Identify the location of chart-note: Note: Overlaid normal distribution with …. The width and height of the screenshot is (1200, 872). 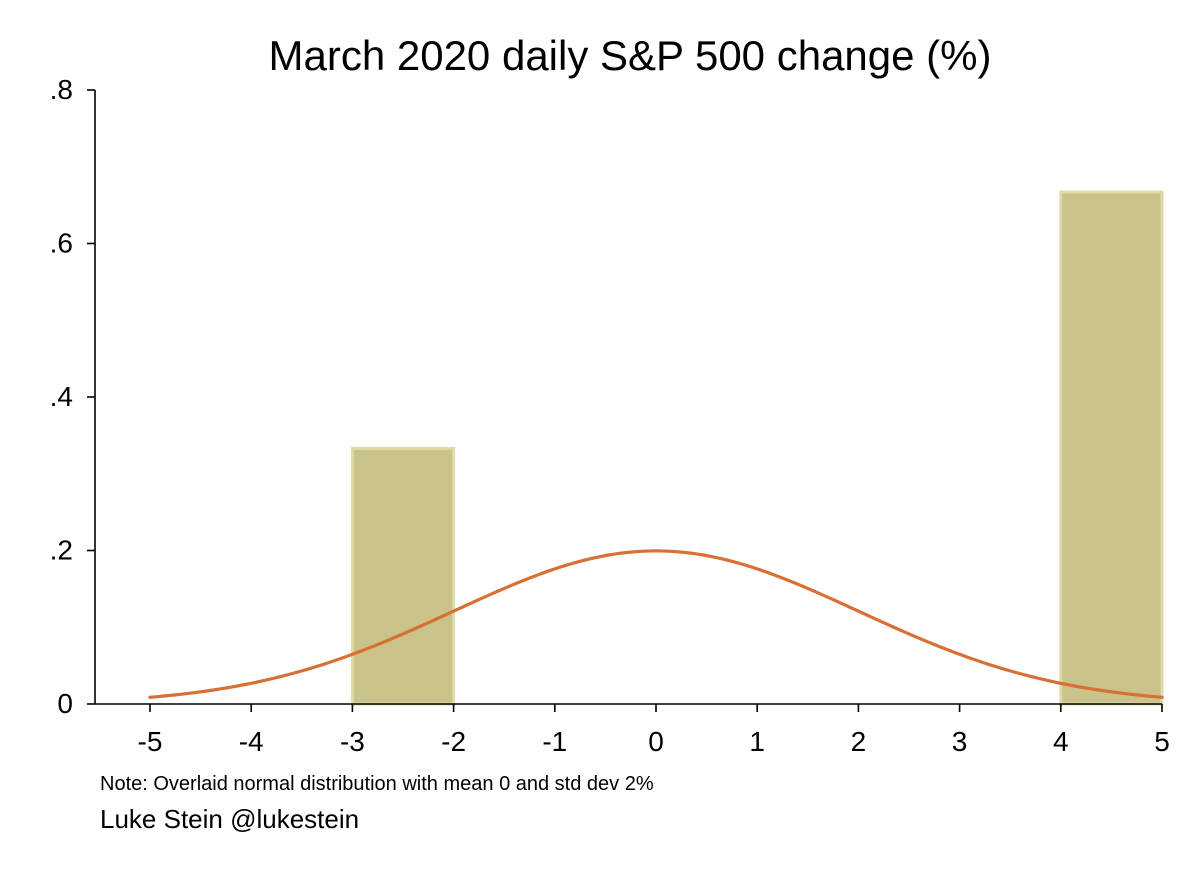
(377, 784).